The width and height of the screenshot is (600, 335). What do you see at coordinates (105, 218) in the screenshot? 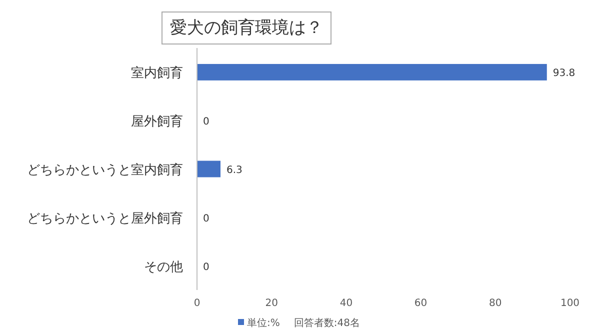
I see `y-tick-label: どちらかというと屋外飼育` at bounding box center [105, 218].